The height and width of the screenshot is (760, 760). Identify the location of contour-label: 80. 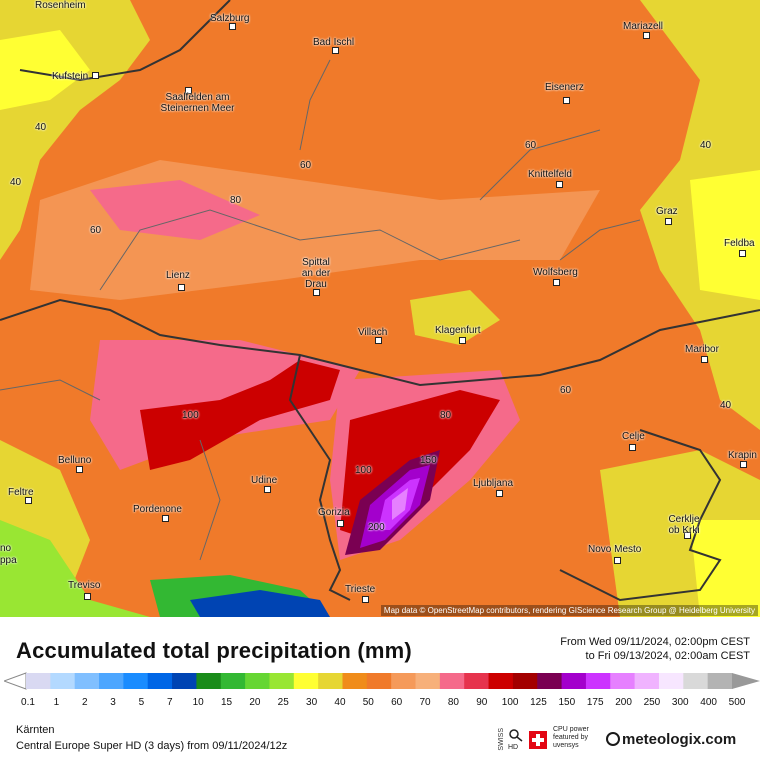
(446, 415).